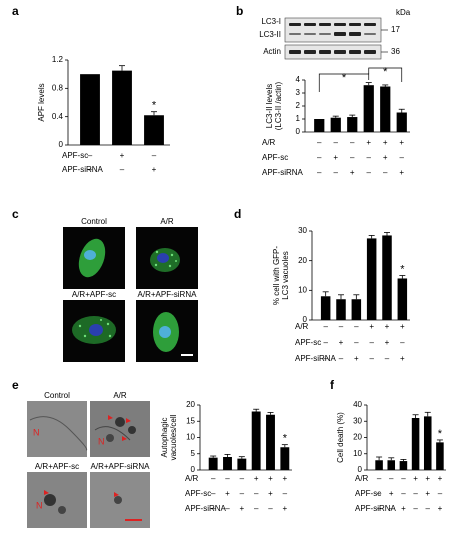  Describe the element at coordinates (58, 59) in the screenshot. I see `y-tick-label: 1.2` at that location.